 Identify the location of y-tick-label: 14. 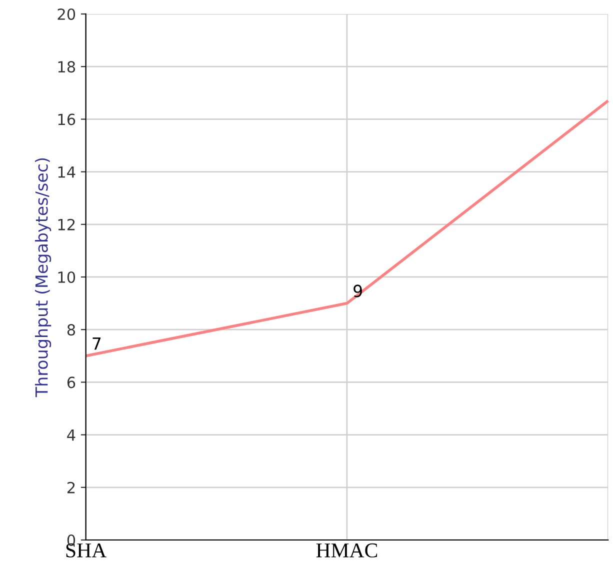
(67, 172).